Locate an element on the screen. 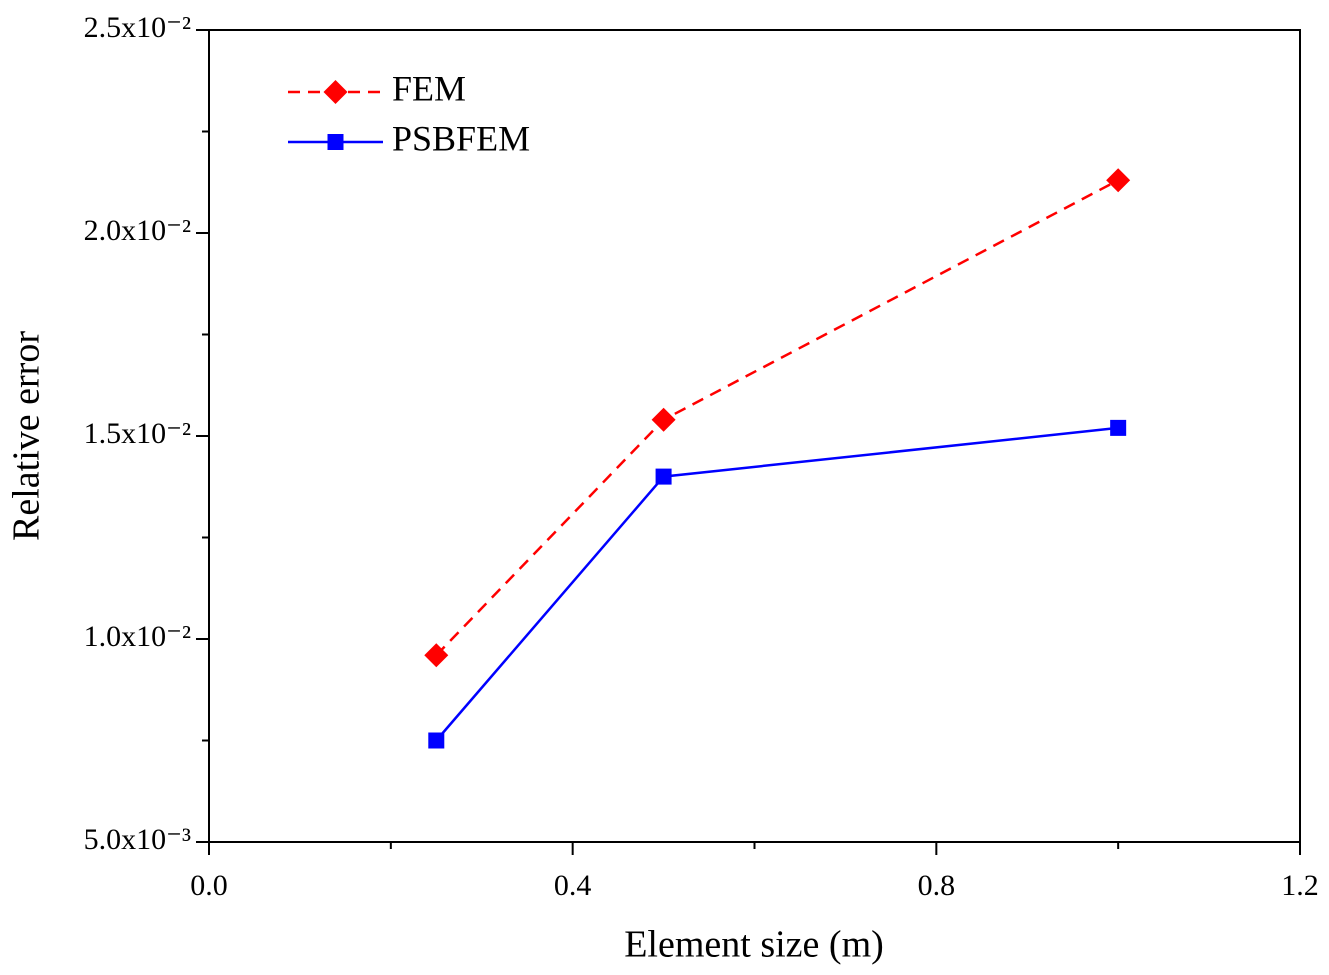  y-tick-label: 1.5x10⁻² is located at coordinates (137, 433).